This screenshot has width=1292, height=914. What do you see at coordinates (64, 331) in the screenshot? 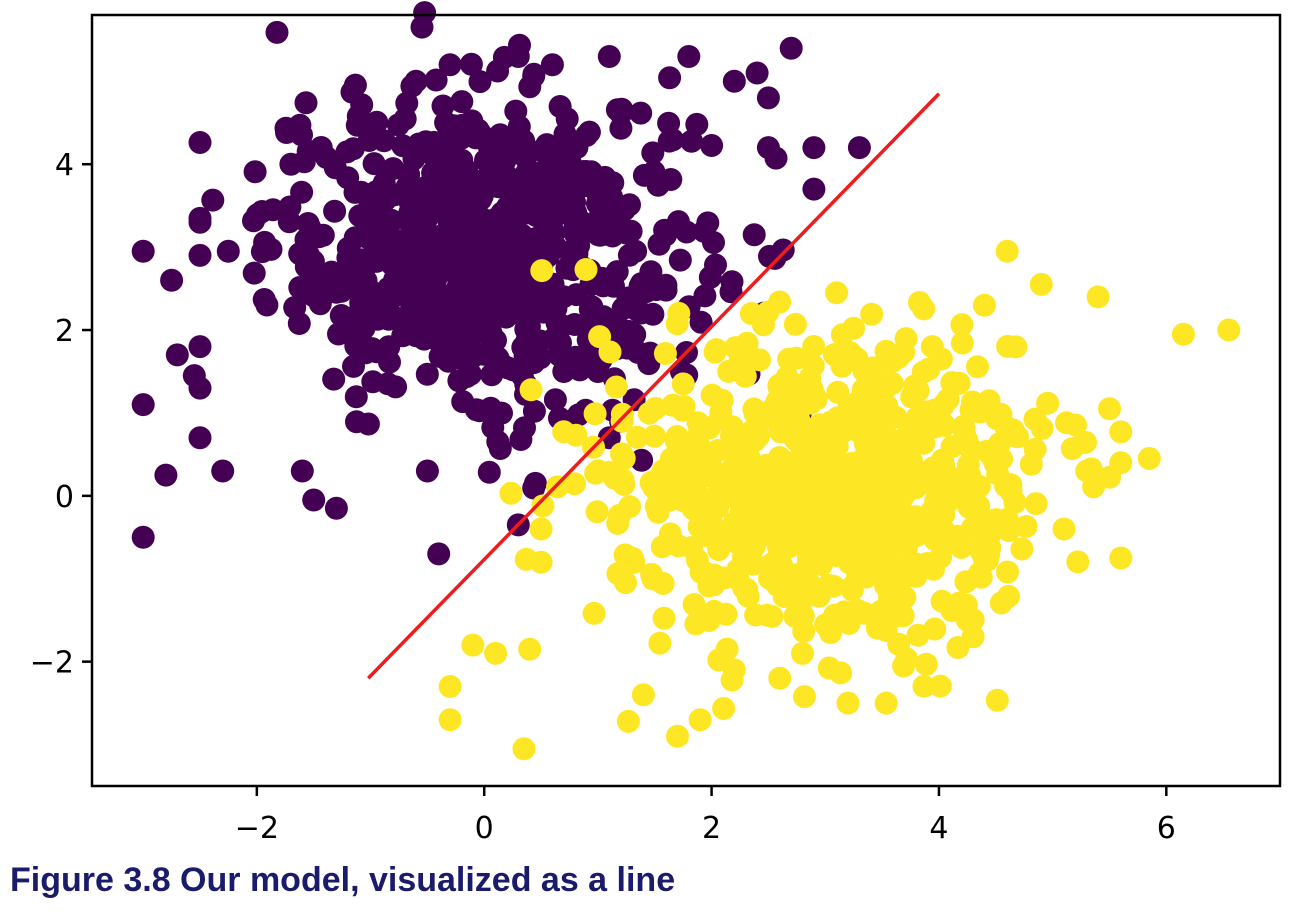
I see `y-tick-label: 2` at bounding box center [64, 331].